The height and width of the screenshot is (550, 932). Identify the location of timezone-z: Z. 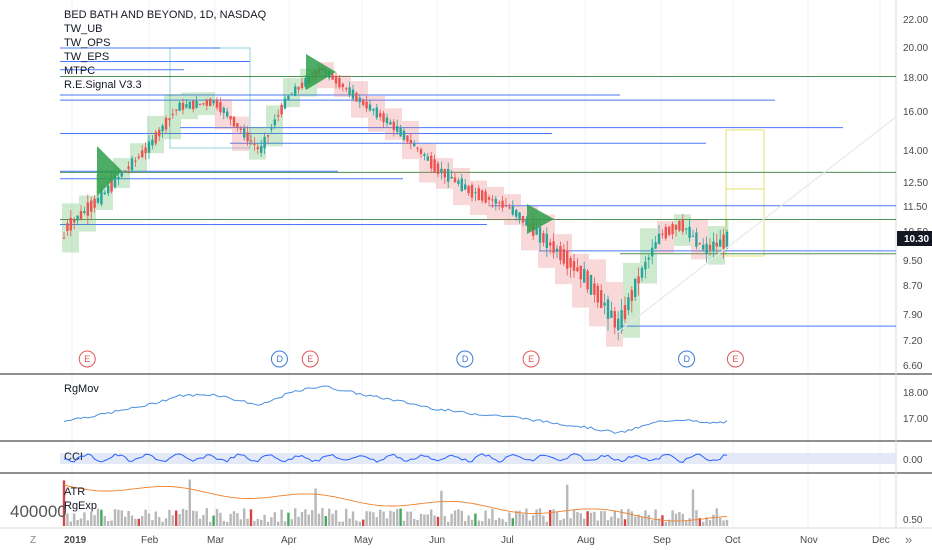
(33, 540).